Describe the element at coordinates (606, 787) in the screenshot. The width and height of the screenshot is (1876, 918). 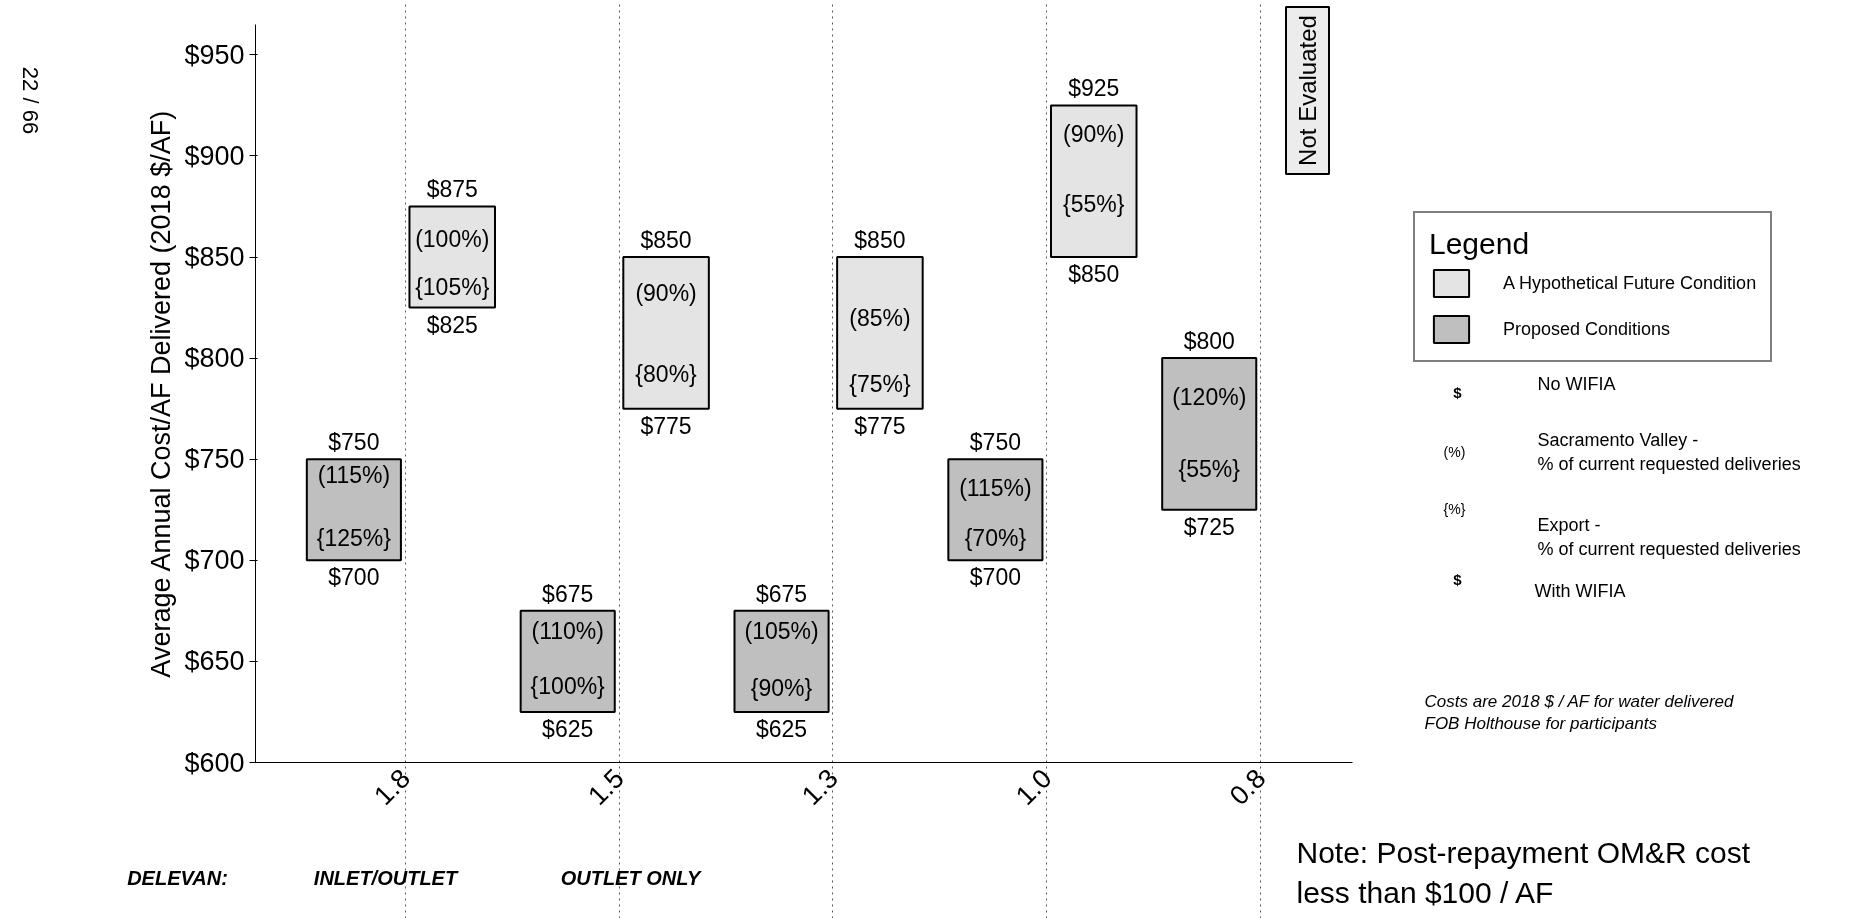
I see `x-tick-label: 1.5` at that location.